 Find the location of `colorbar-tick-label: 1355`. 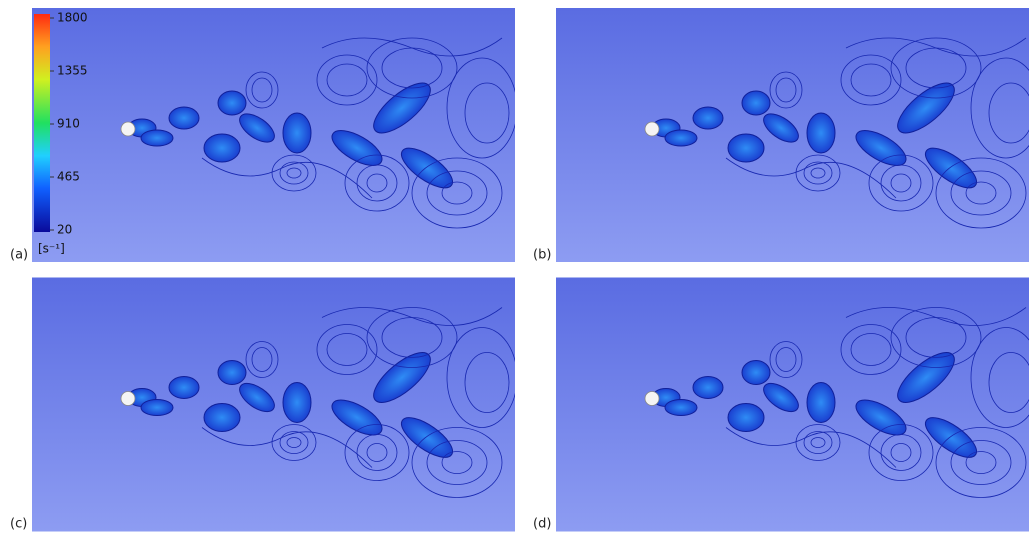

colorbar-tick-label: 1355 is located at coordinates (72, 71).